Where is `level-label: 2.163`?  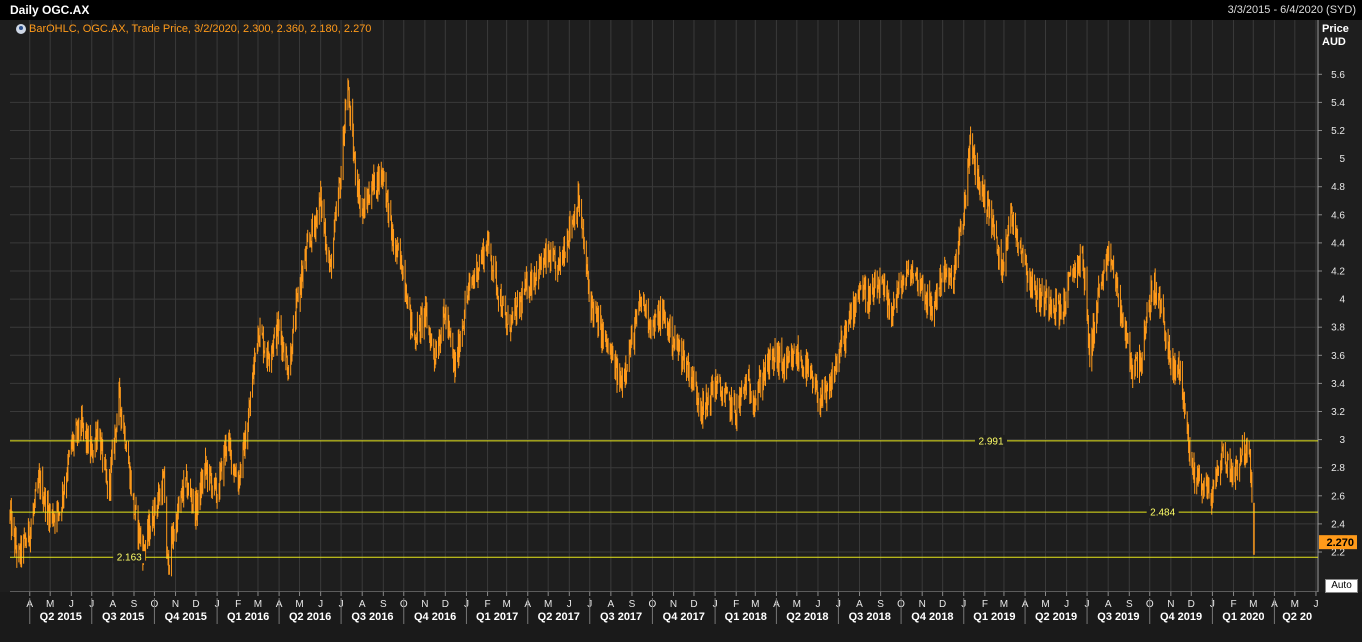 level-label: 2.163 is located at coordinates (129, 558).